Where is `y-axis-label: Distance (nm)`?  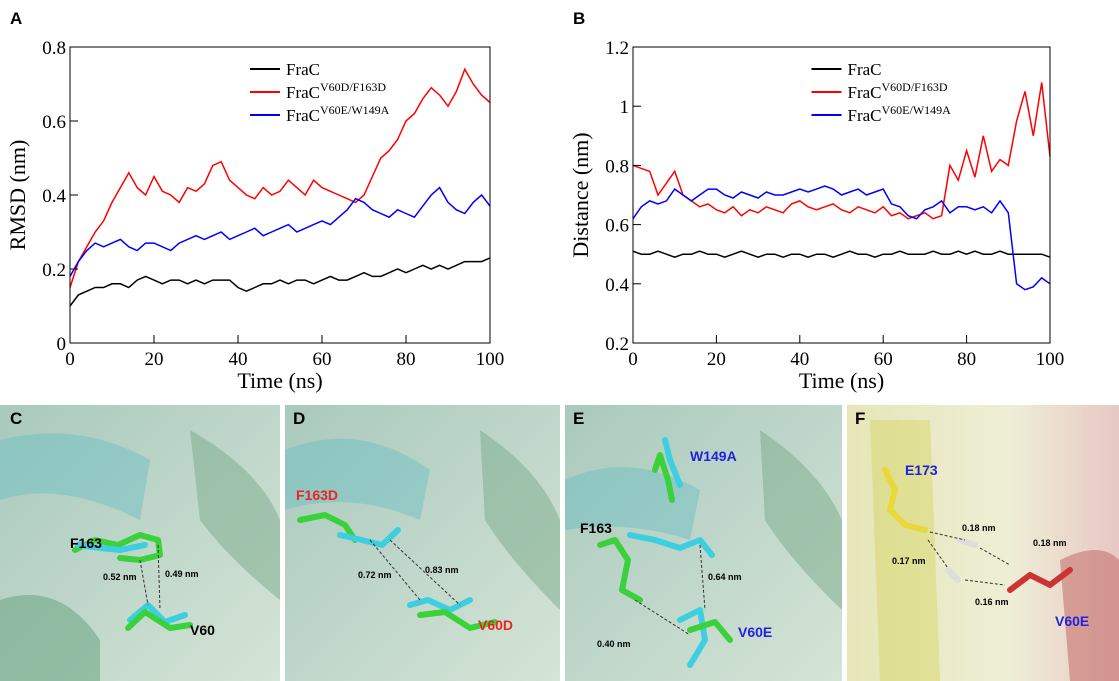 y-axis-label: Distance (nm) is located at coordinates (580, 194).